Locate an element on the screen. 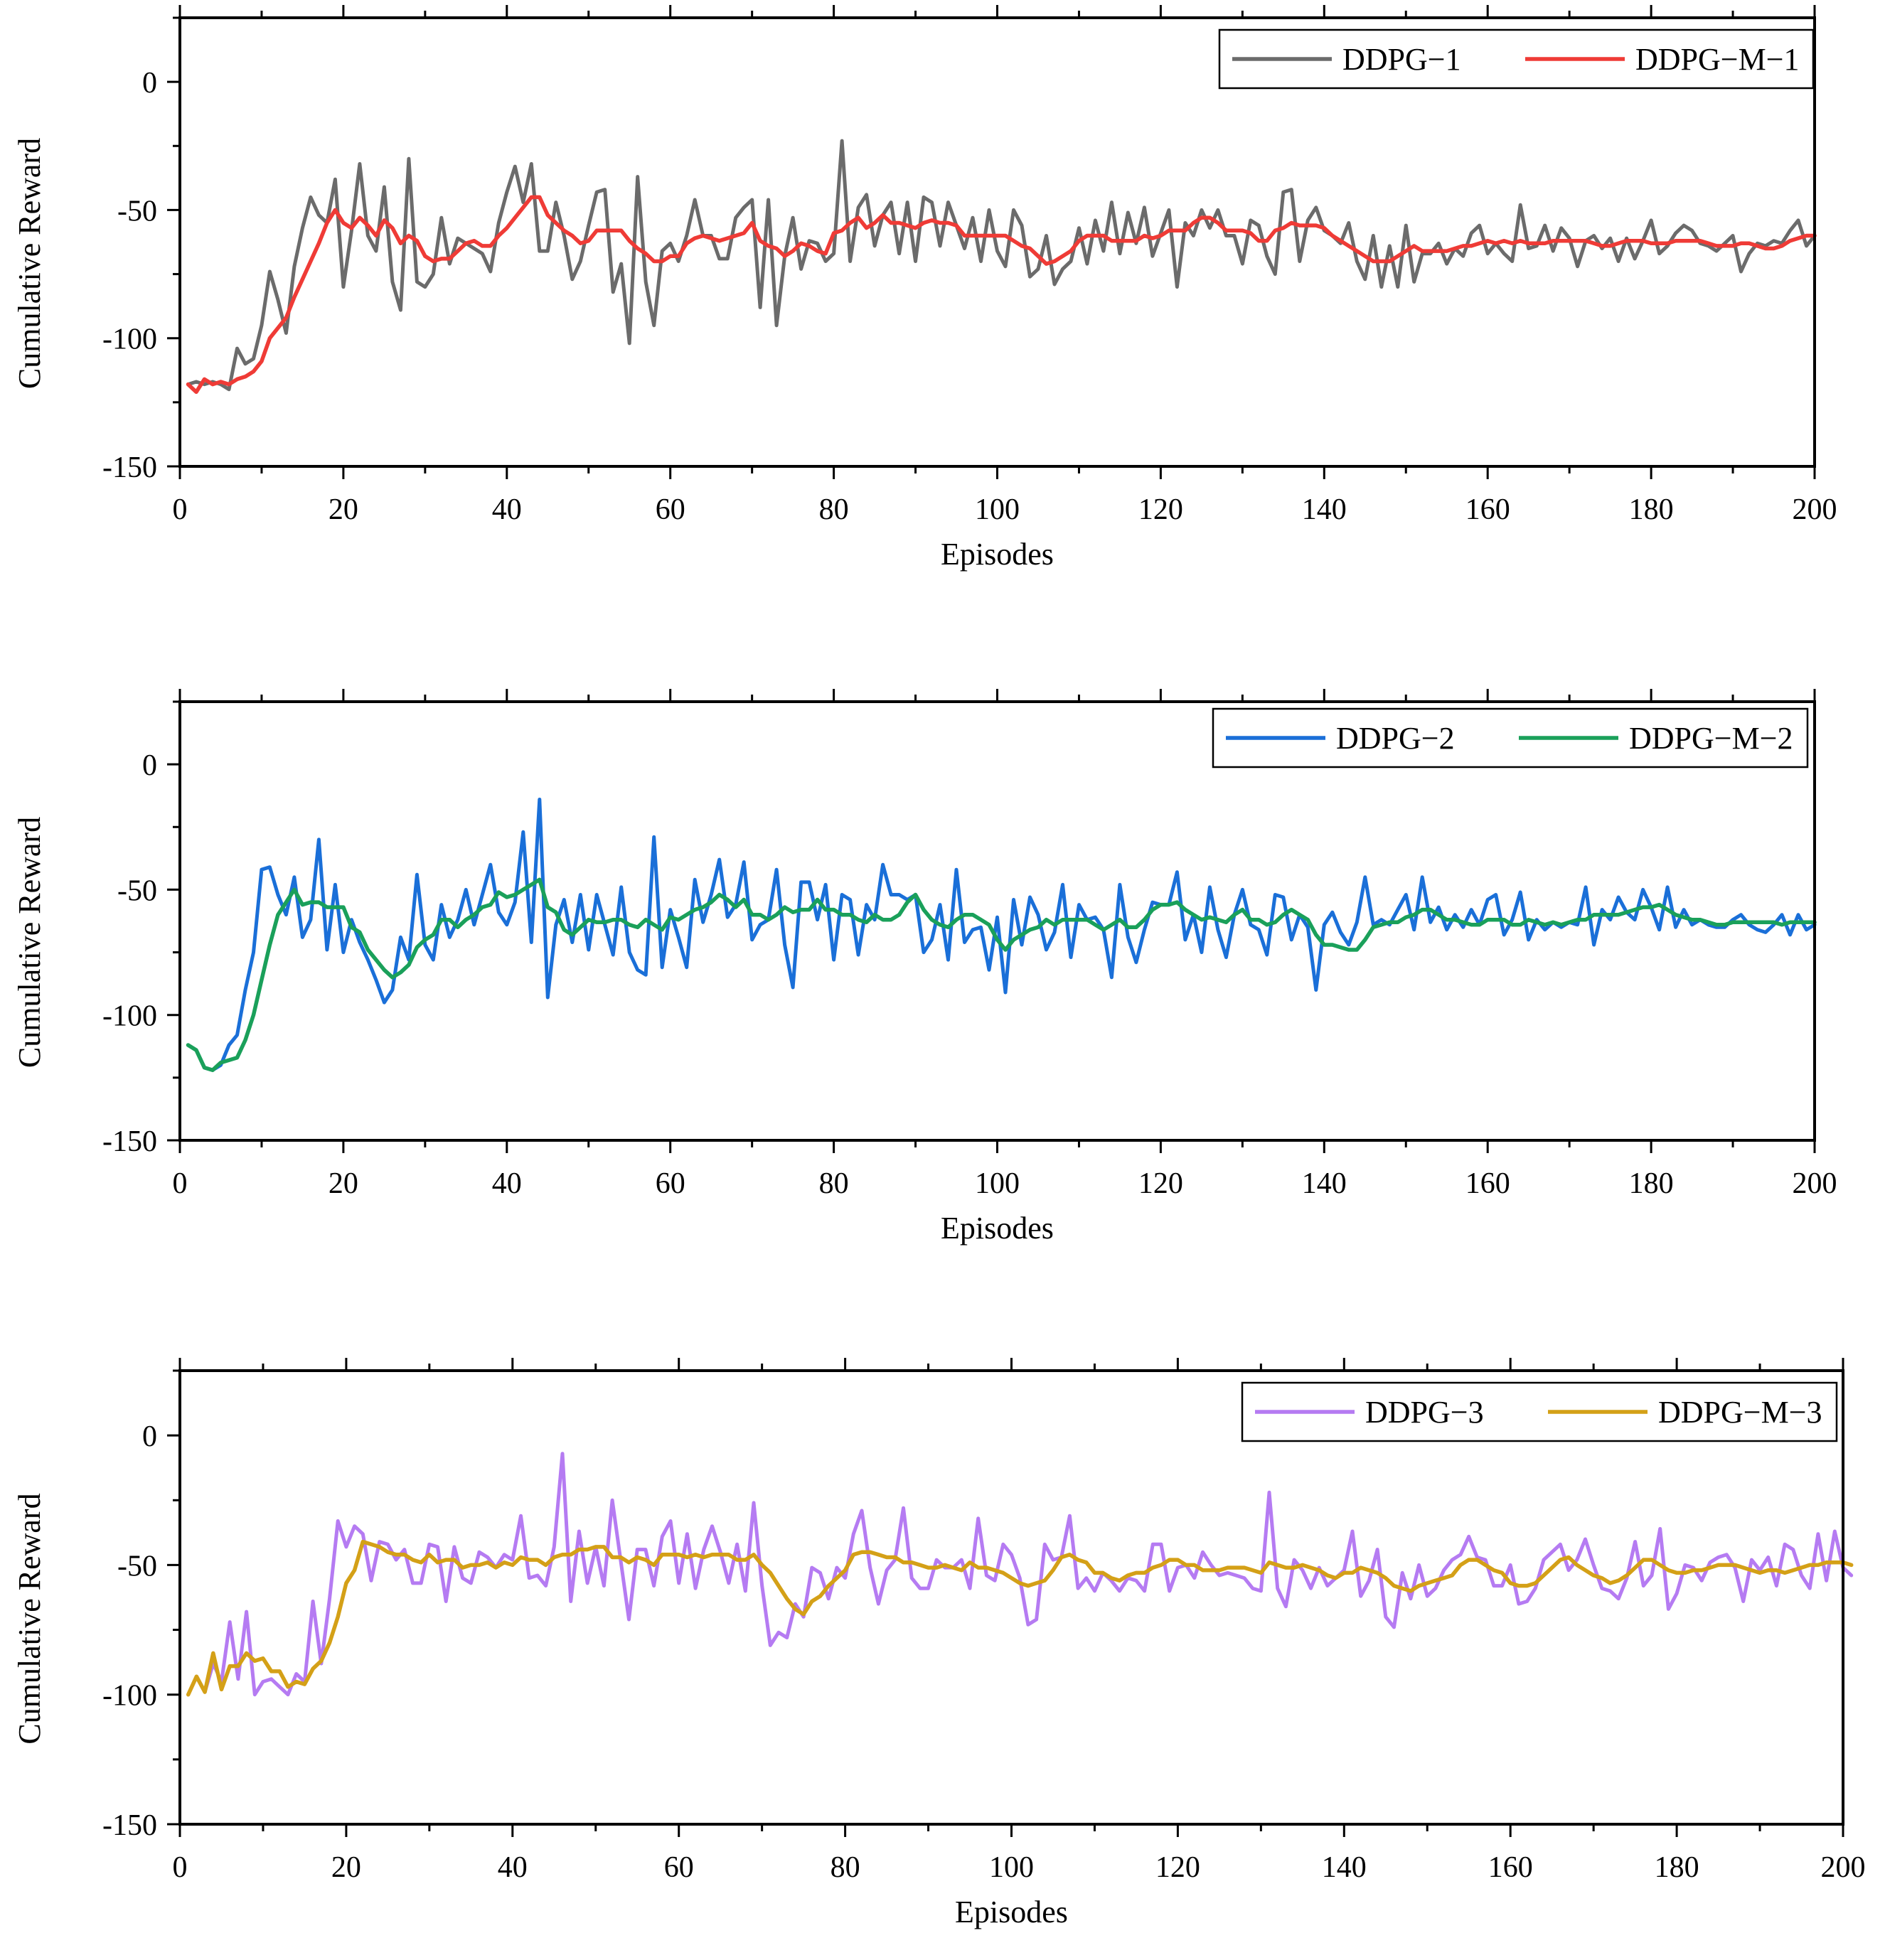 The height and width of the screenshot is (1960, 1885). legend-label: DDPG−1 is located at coordinates (1401, 60).